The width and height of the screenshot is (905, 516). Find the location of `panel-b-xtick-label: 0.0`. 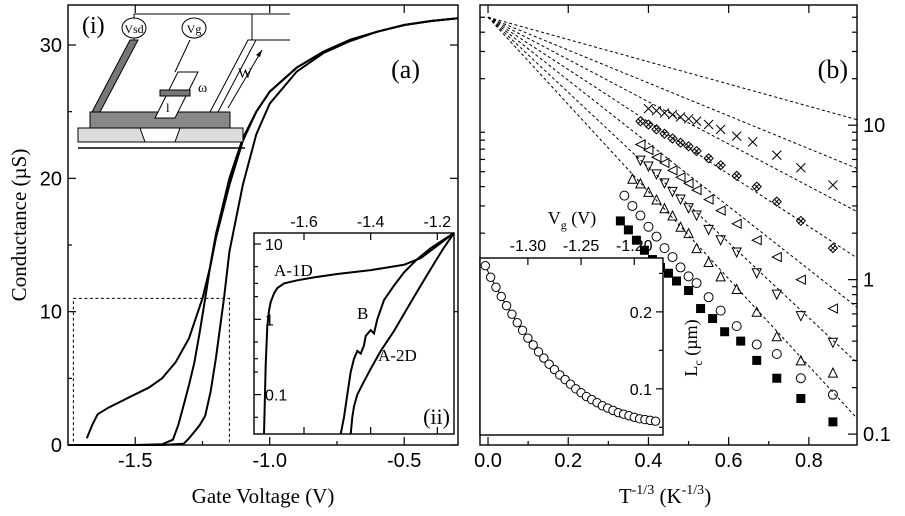

panel-b-xtick-label: 0.0 is located at coordinates (488, 461).